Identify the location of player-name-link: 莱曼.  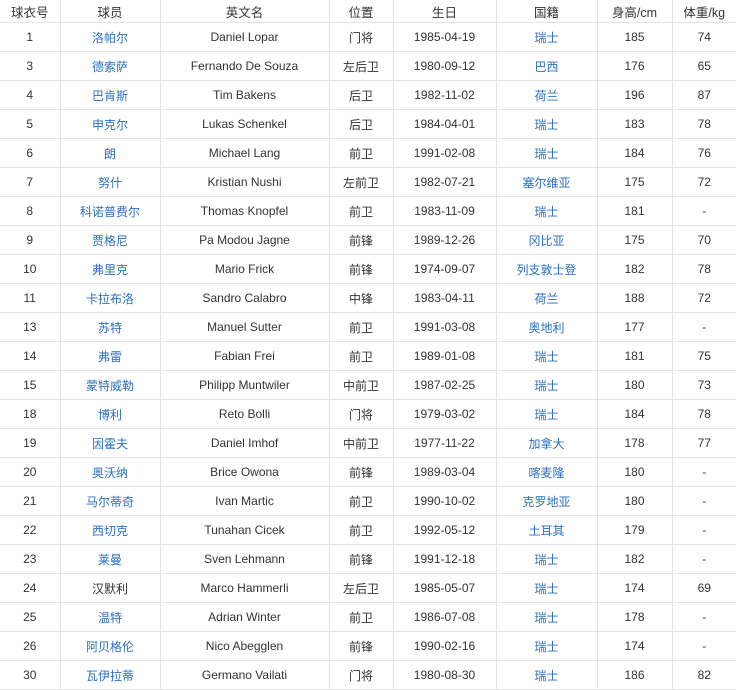
(109, 559).